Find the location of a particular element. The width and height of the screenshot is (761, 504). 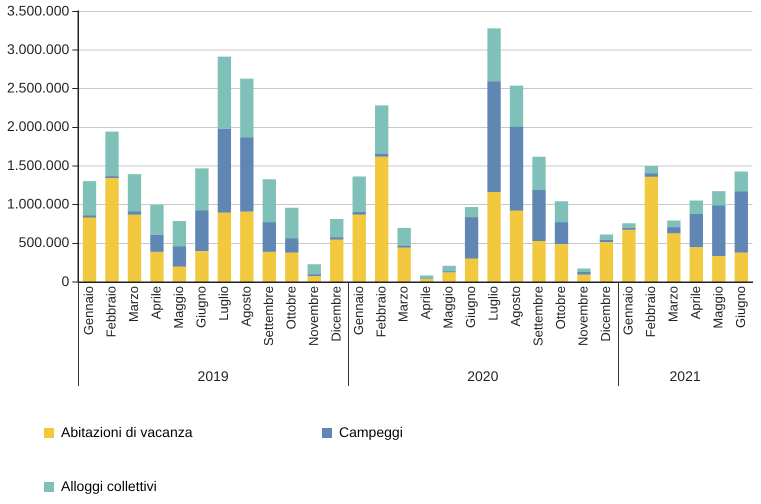

legend-label: Abitazioni di vacanza is located at coordinates (171, 432).